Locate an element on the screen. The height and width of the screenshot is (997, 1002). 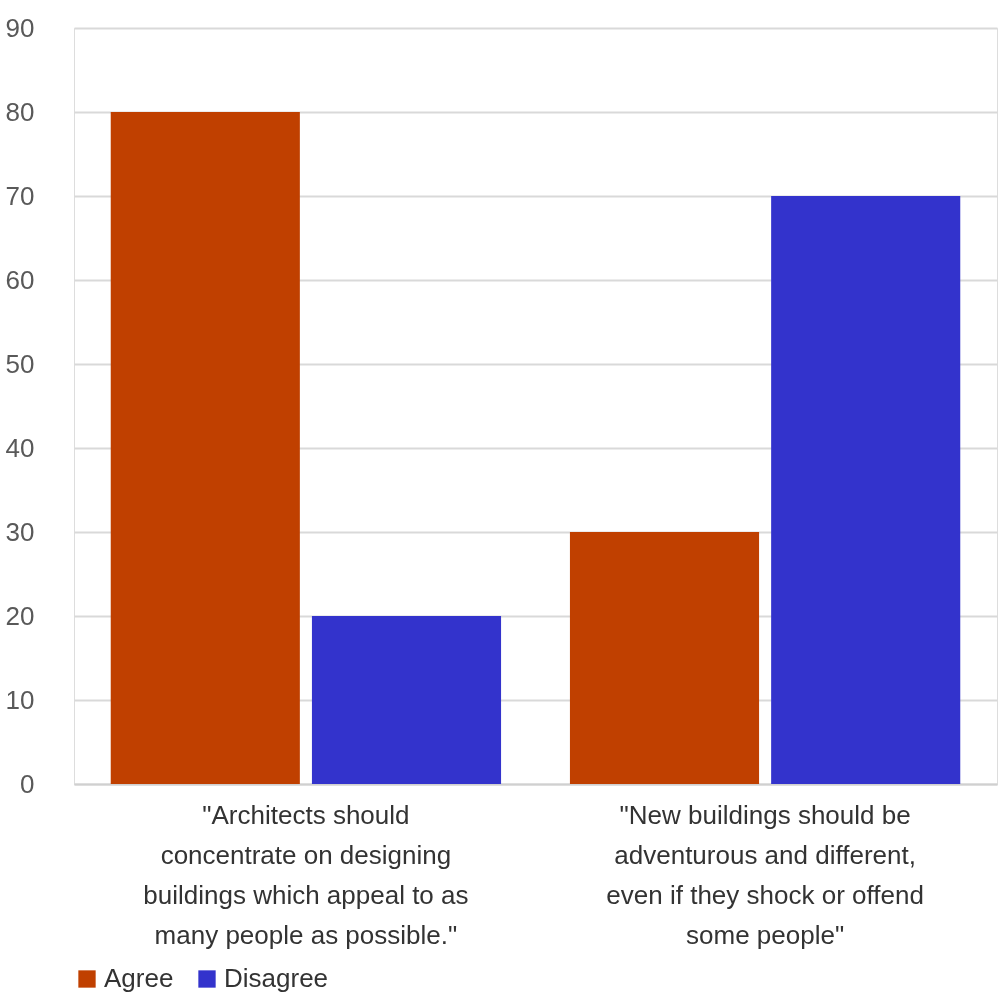
x-tick-label: "New buildings should be adventurous and different, even if they shock or offend some people" is located at coordinates (765, 874).